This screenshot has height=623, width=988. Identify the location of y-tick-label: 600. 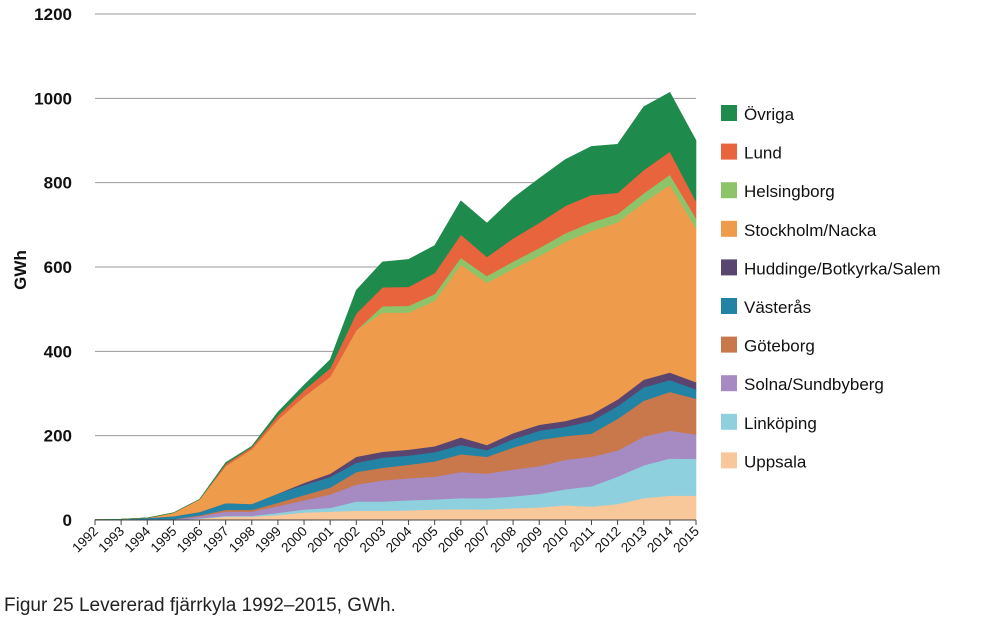
(58, 267).